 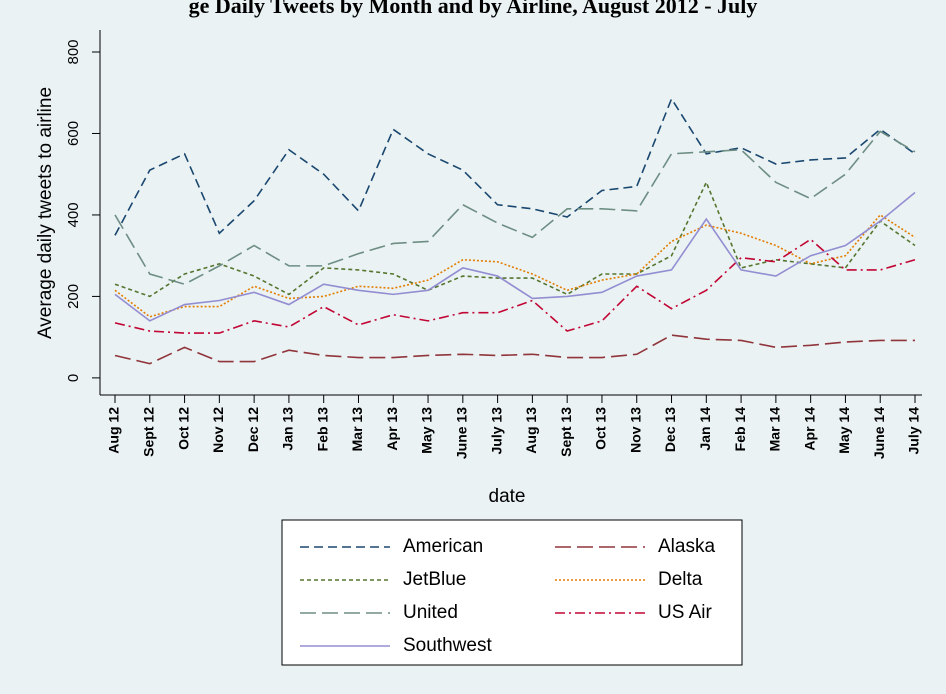 I want to click on x-tick-label: Apr 14, so click(x=809, y=429).